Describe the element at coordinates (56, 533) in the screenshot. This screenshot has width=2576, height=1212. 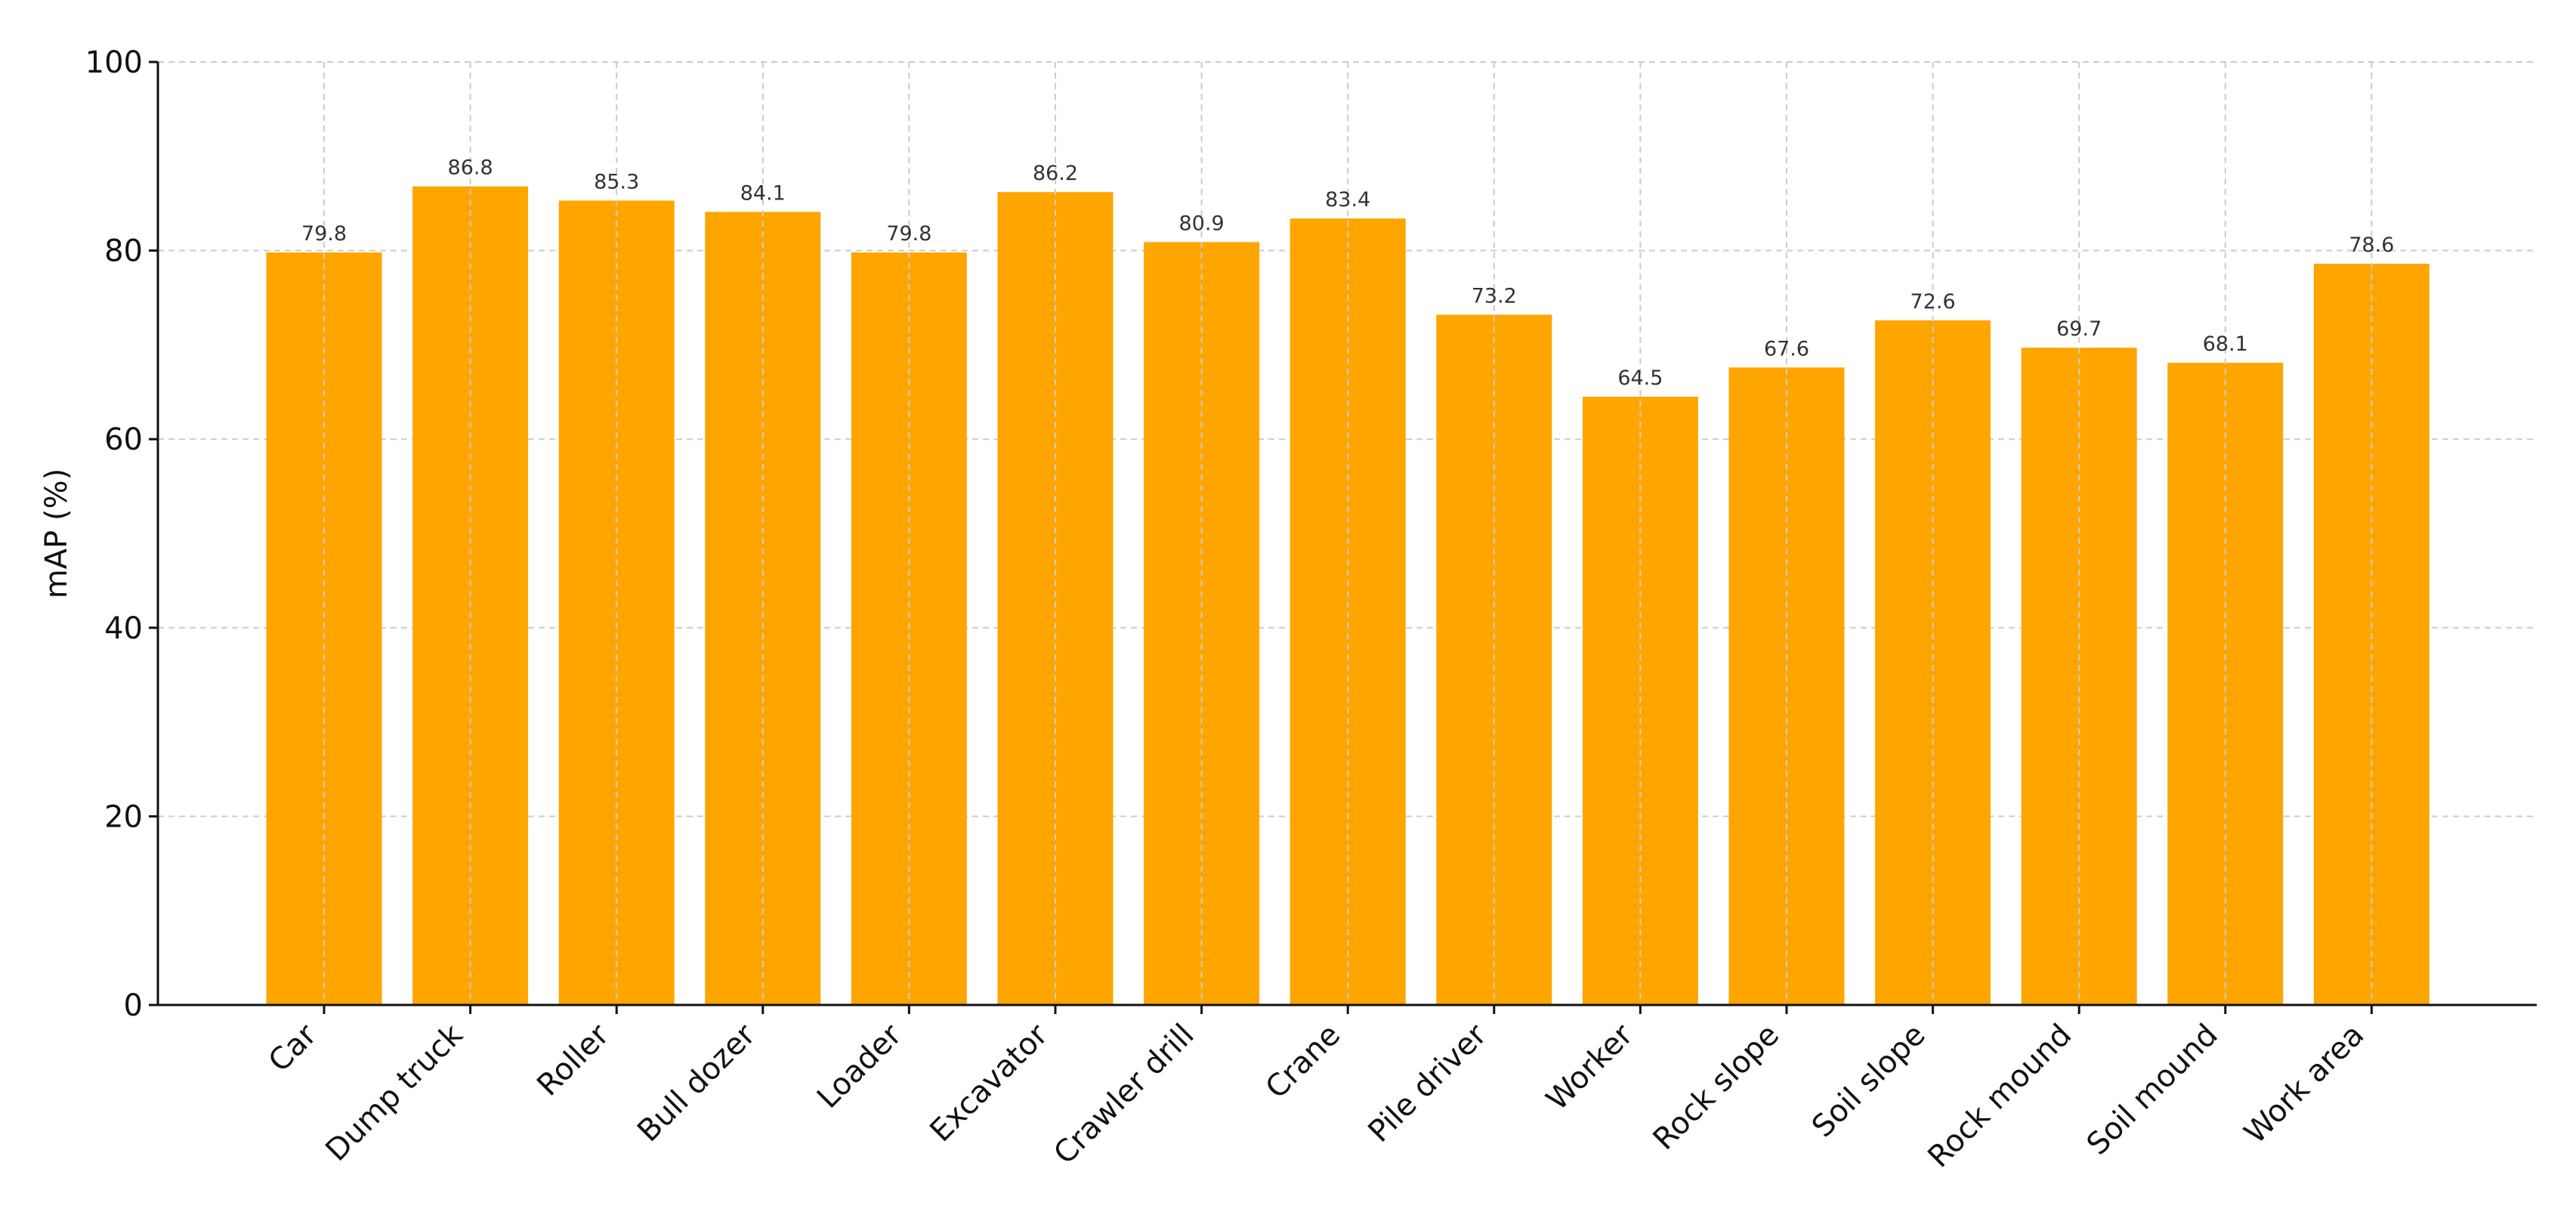
I see `y-axis-title: mAP (%)` at that location.